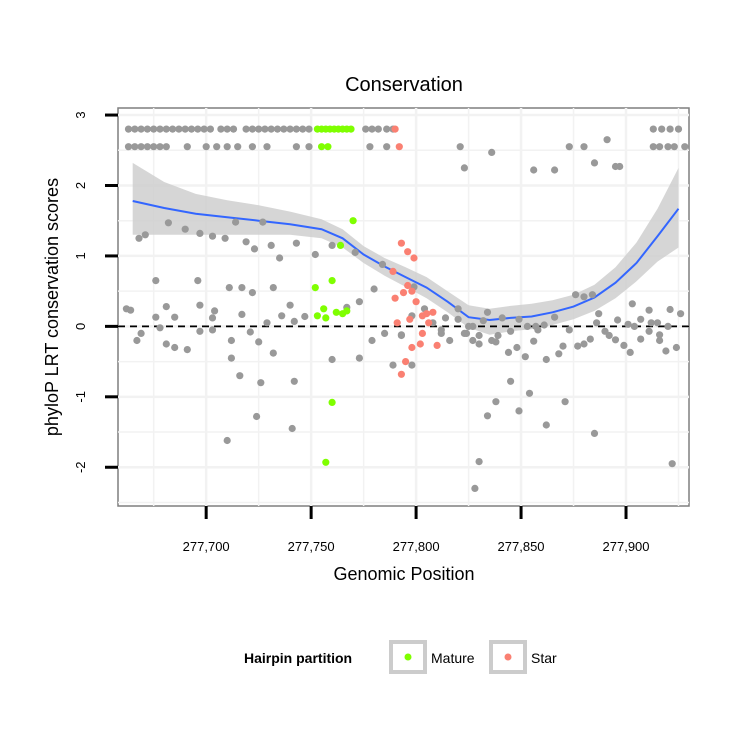 The image size is (750, 750). What do you see at coordinates (80, 397) in the screenshot?
I see `y-tick-label: -1` at bounding box center [80, 397].